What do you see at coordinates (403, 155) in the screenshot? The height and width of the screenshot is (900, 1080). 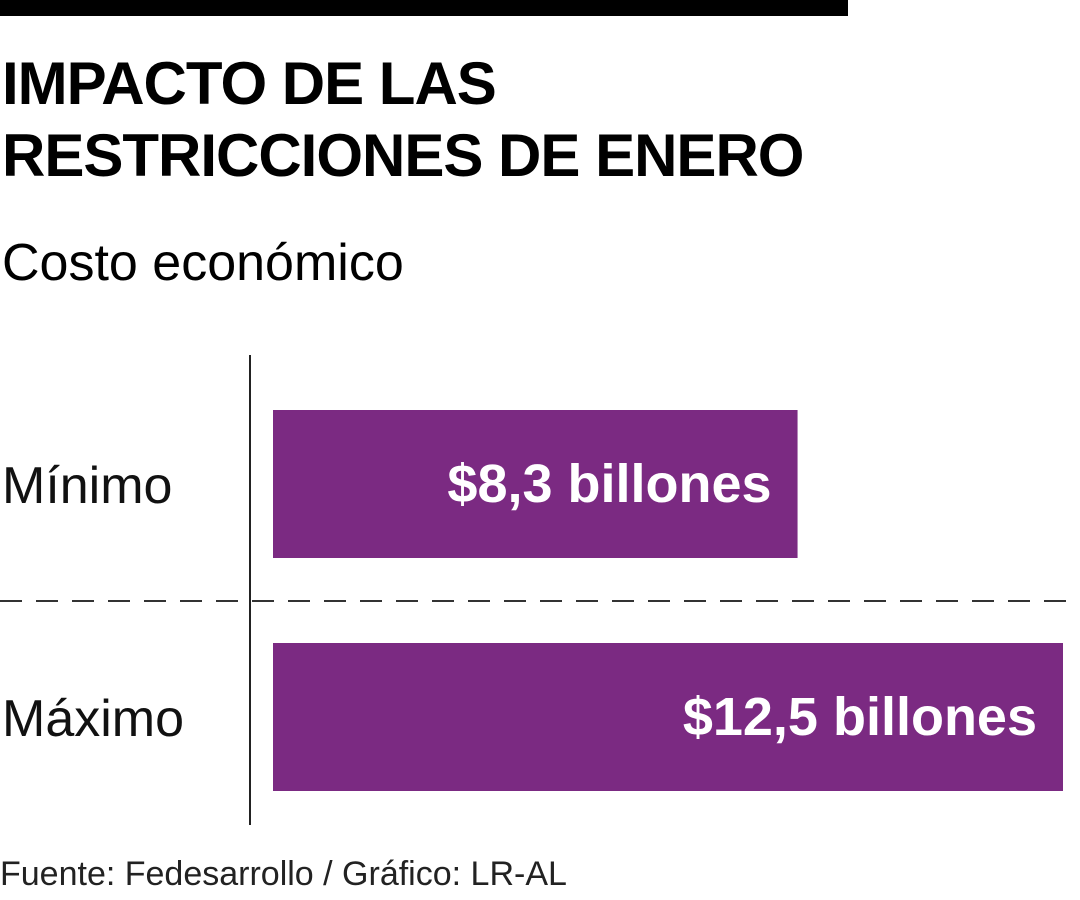 I see `title-line-2: RESTRICCIONES DE ENERO` at bounding box center [403, 155].